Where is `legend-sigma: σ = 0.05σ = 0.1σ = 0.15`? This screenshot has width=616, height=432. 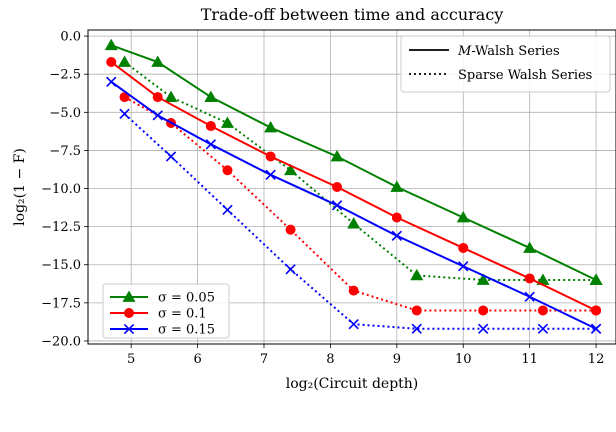
legend-sigma: σ = 0.05σ = 0.1σ = 0.15 is located at coordinates (166, 311).